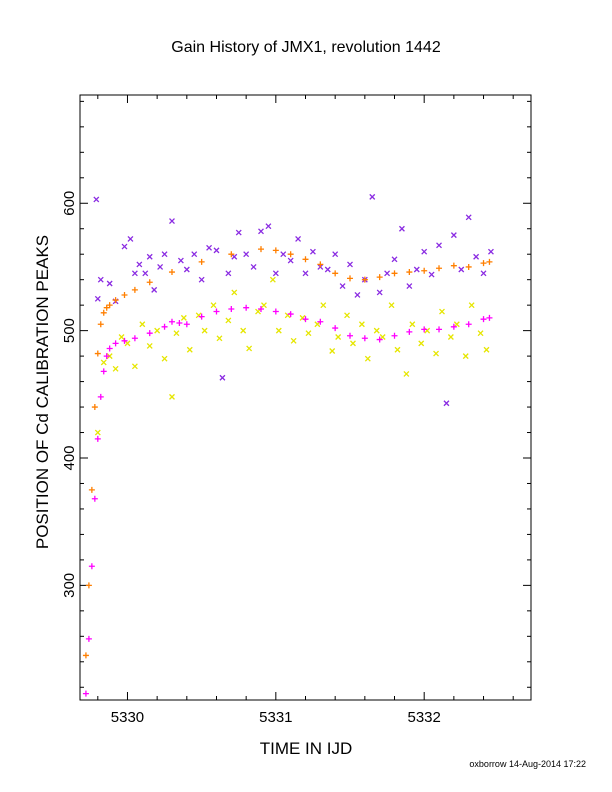  I want to click on y-tick-label-500: 500, so click(69, 330).